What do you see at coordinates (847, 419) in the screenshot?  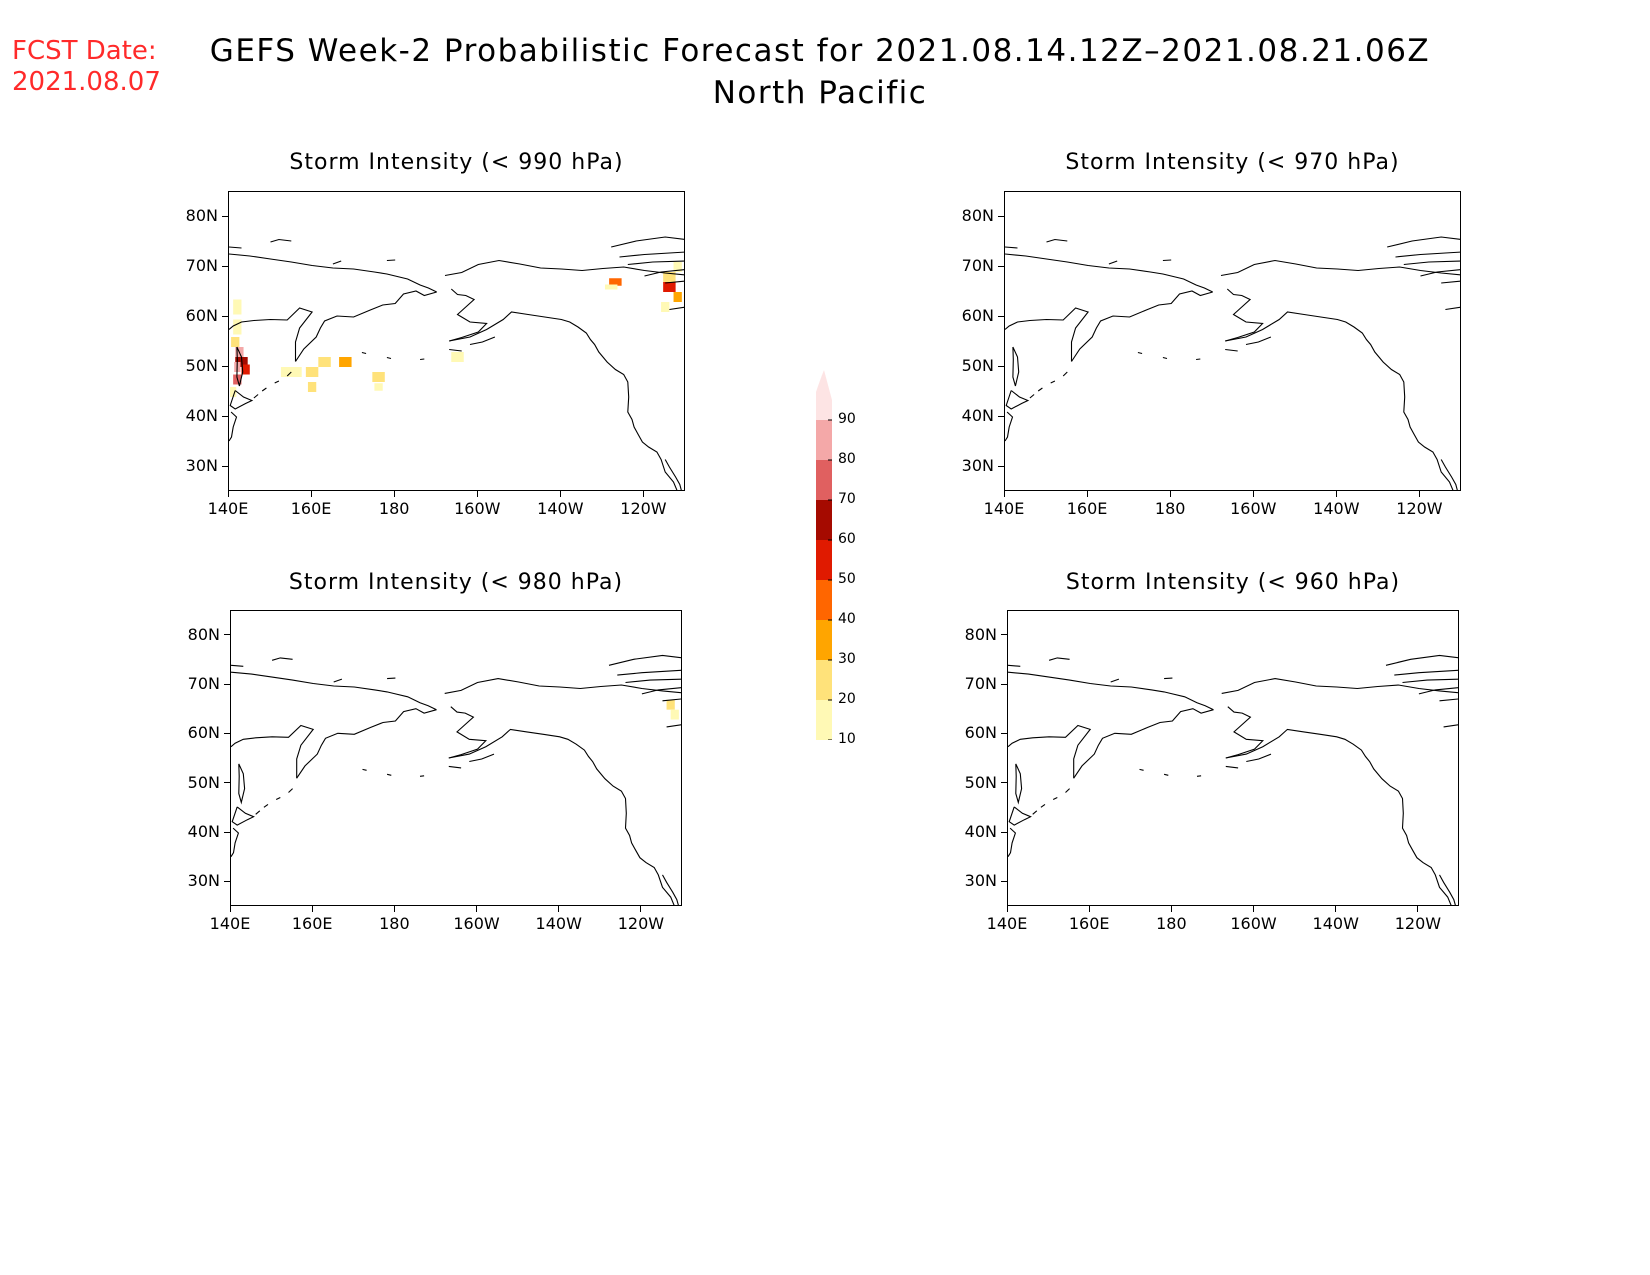 I see `colorbar-label: 90` at bounding box center [847, 419].